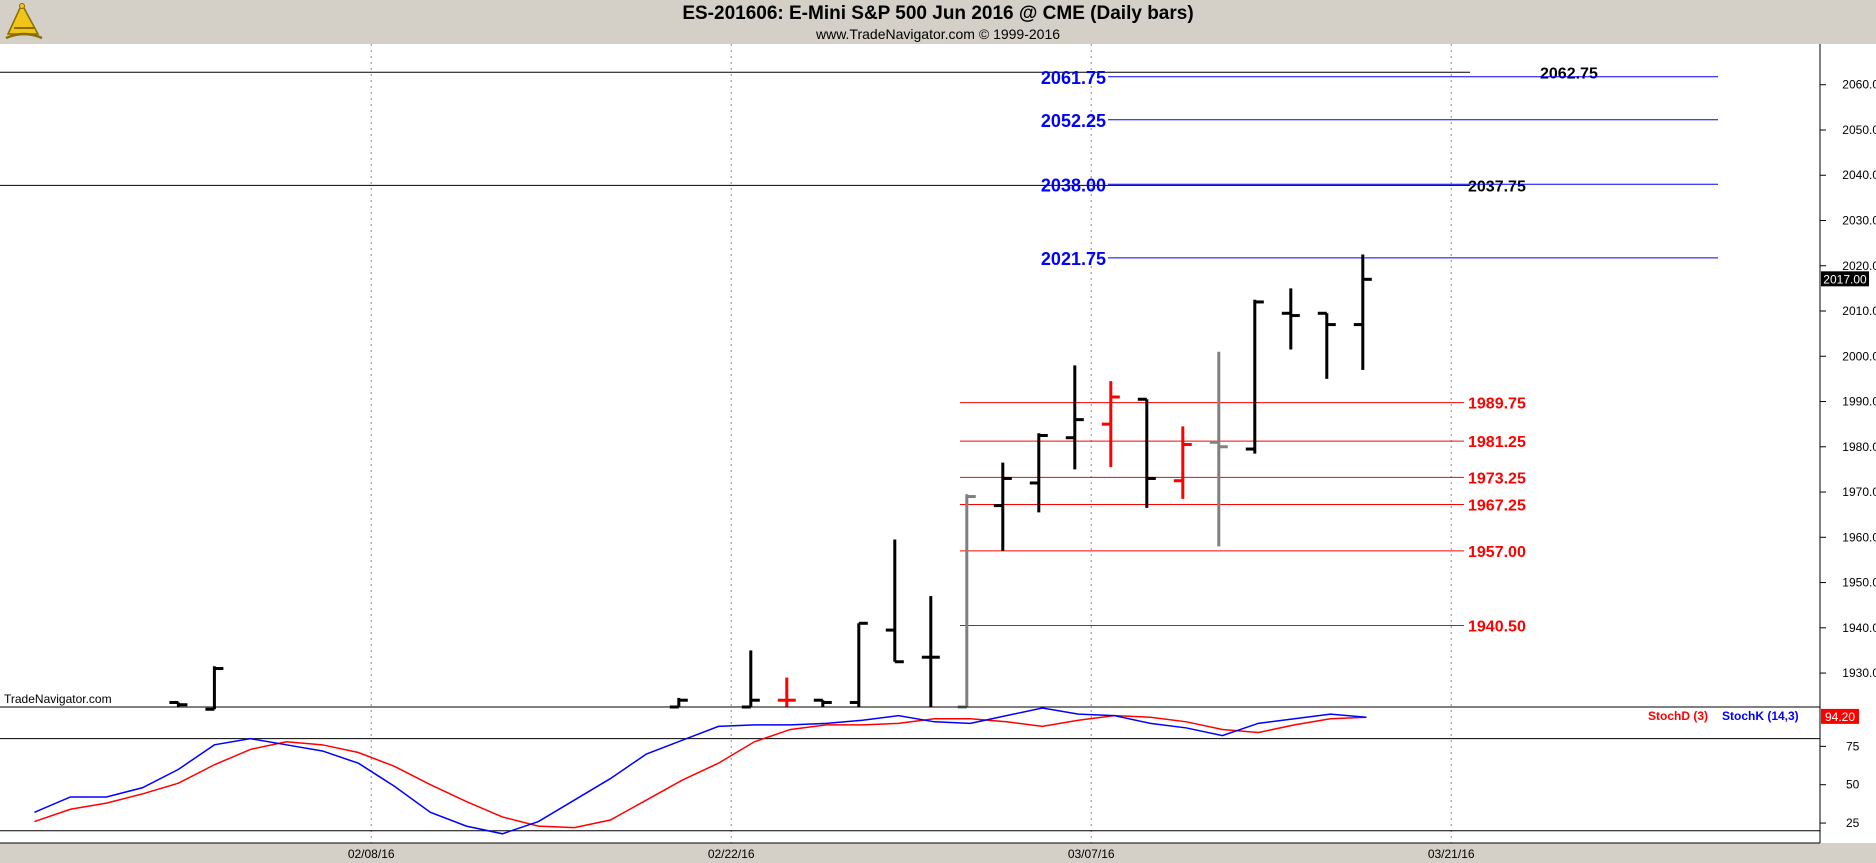 The width and height of the screenshot is (1876, 863). What do you see at coordinates (1853, 746) in the screenshot?
I see `stoch-tick-label: 75` at bounding box center [1853, 746].